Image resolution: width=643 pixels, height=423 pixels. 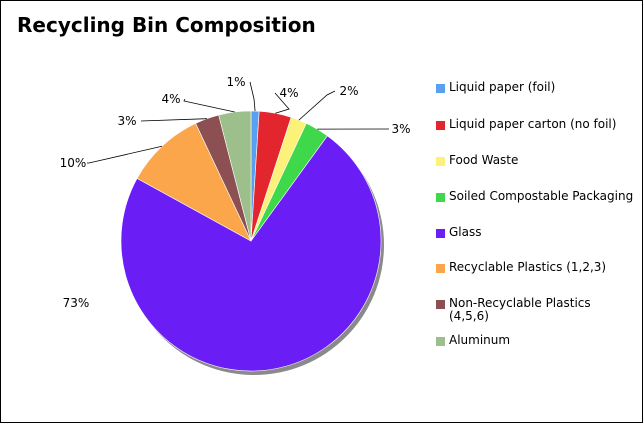 I want to click on data-label-7: 4%, so click(x=170, y=99).